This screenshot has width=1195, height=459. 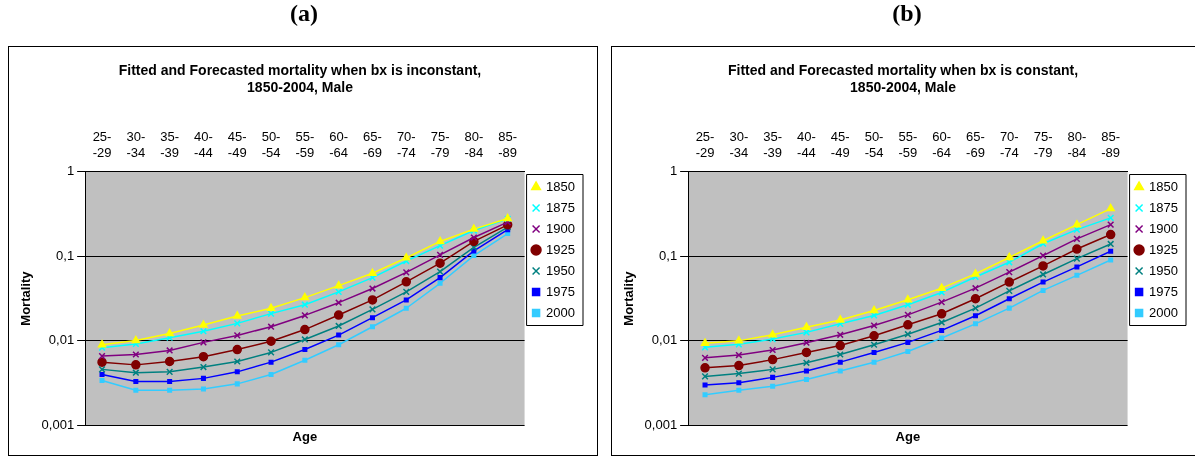 What do you see at coordinates (304, 14) in the screenshot?
I see `text: (a)` at bounding box center [304, 14].